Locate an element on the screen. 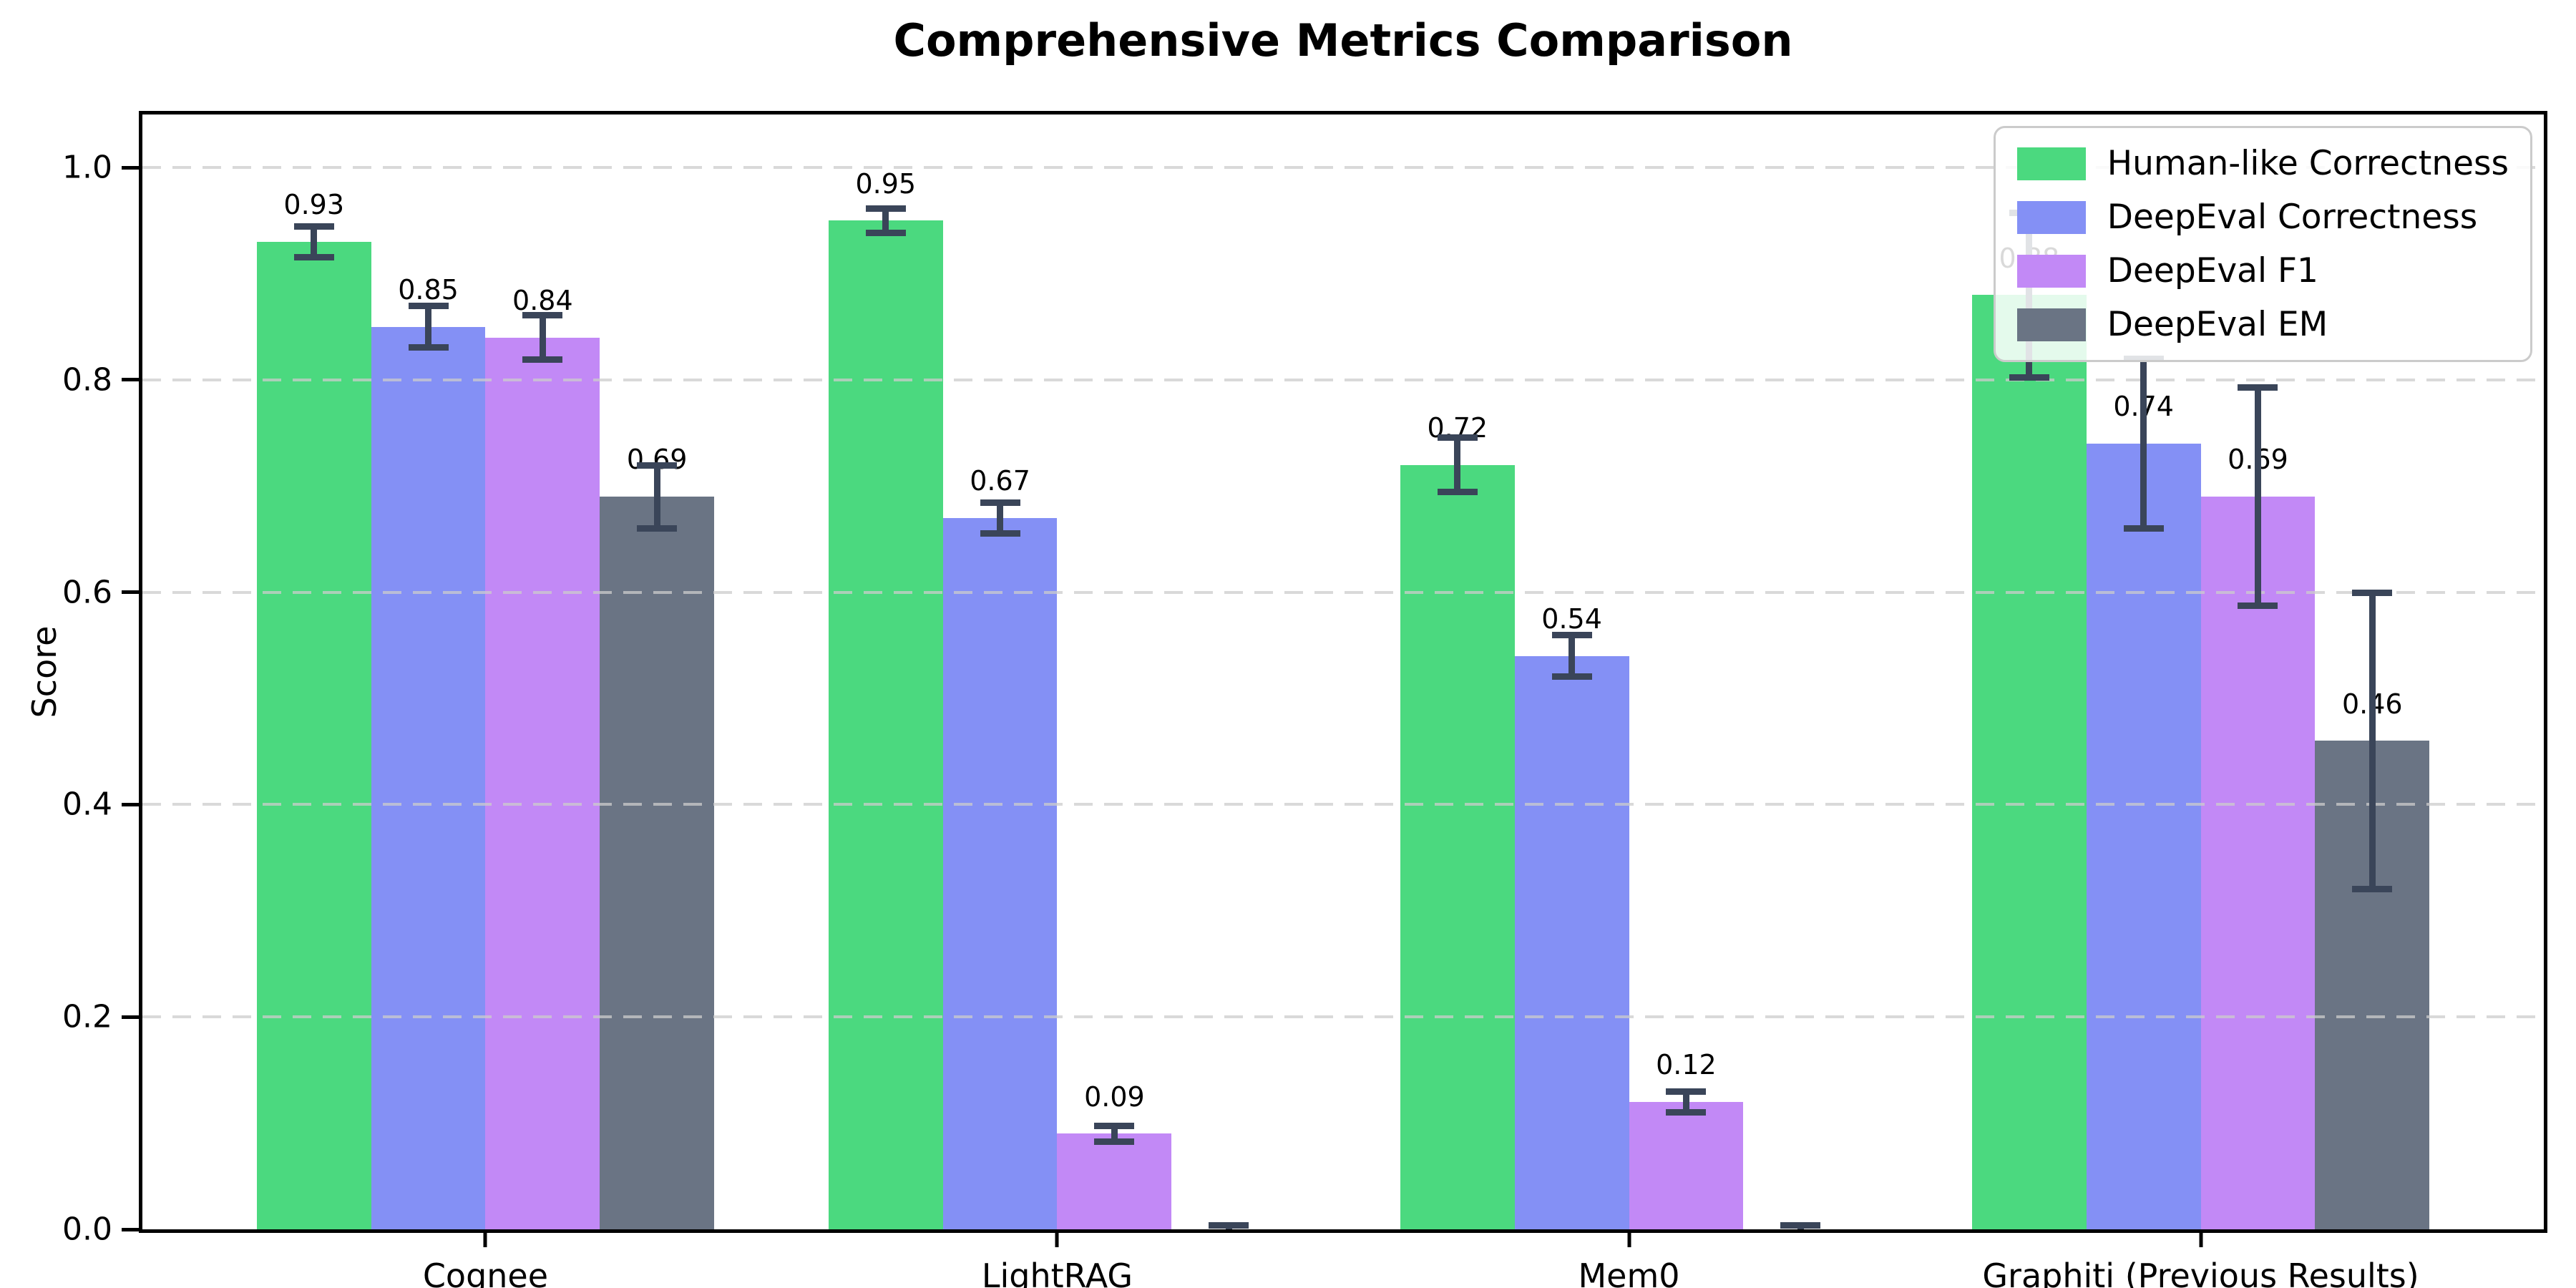 The height and width of the screenshot is (1288, 2576). legend-item: DeepEval F1 is located at coordinates (2262, 271).